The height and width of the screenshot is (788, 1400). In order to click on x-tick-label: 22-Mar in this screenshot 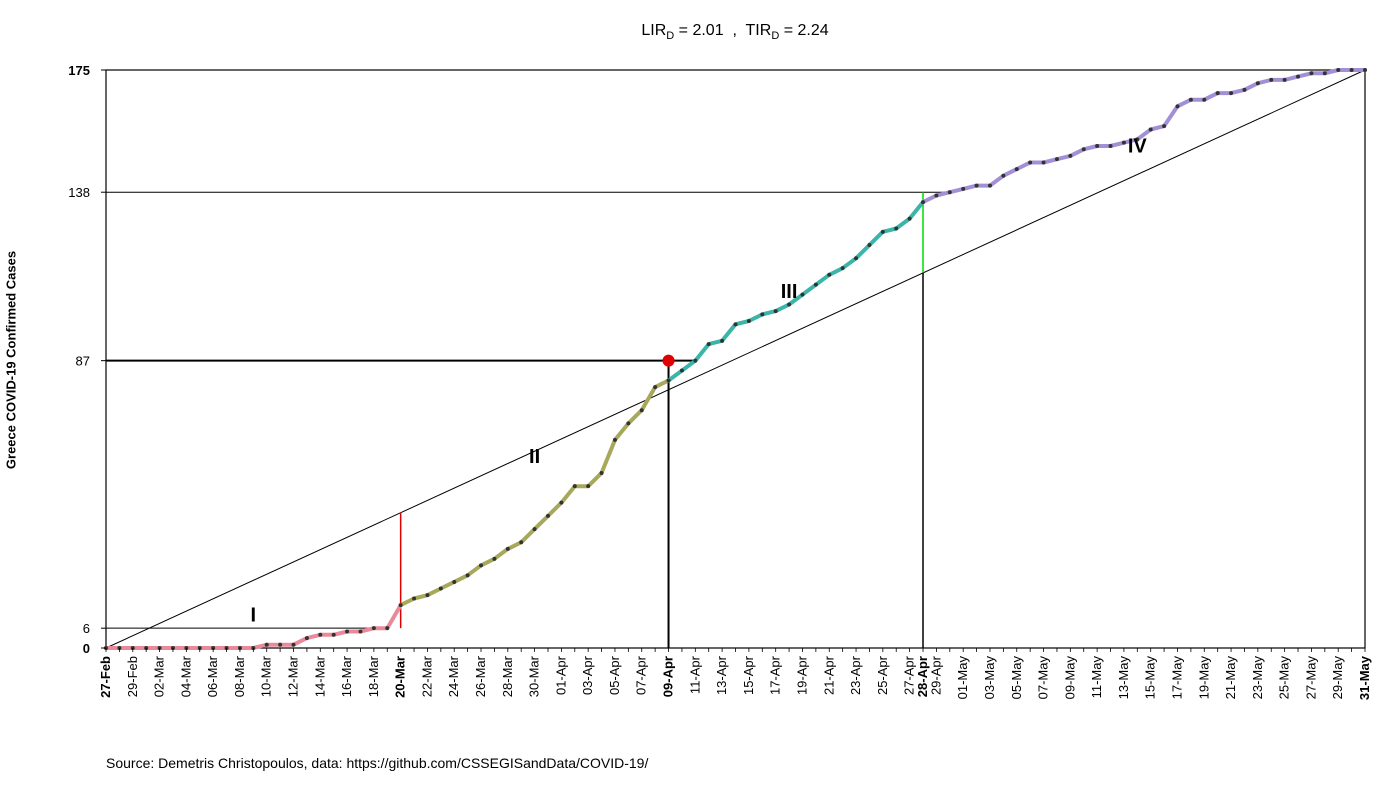, I will do `click(426, 676)`.